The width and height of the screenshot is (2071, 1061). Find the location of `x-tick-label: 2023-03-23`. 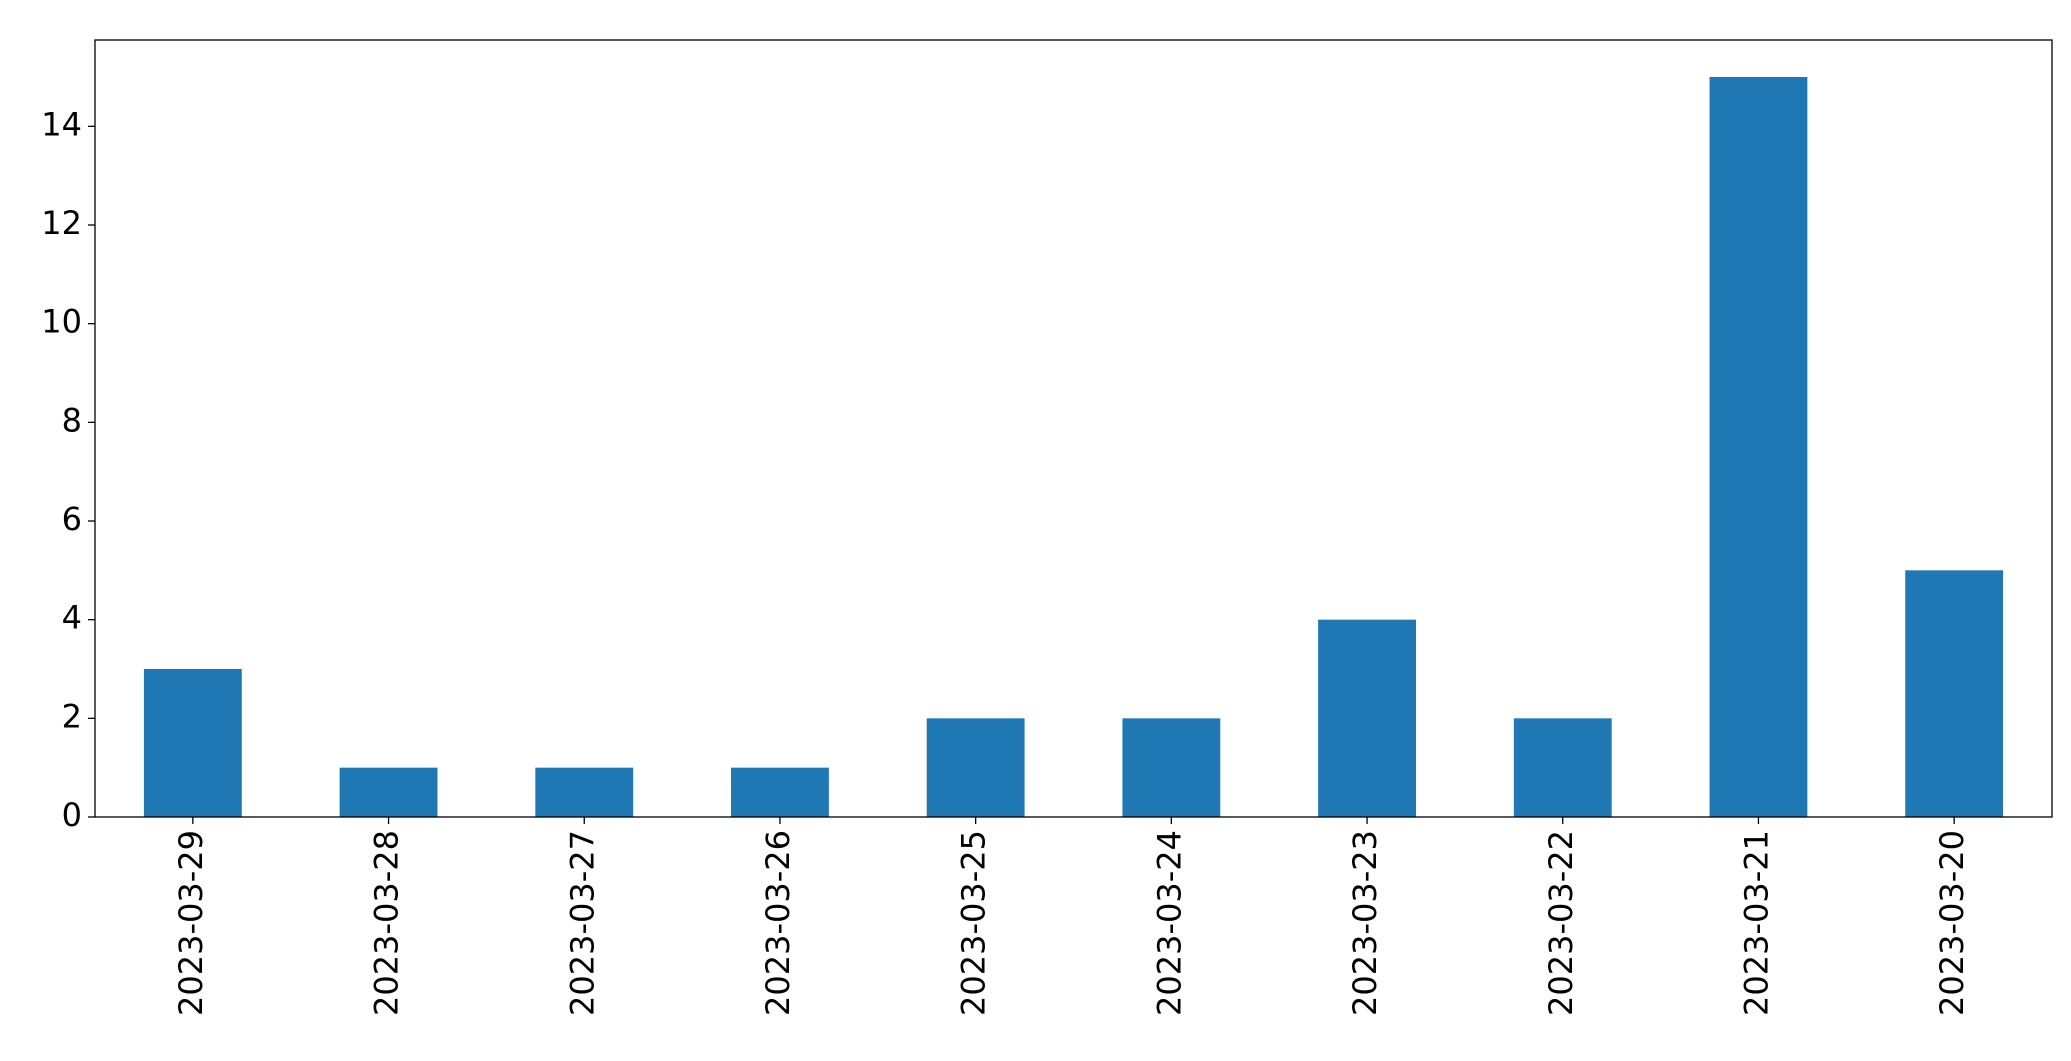

x-tick-label: 2023-03-23 is located at coordinates (1365, 923).